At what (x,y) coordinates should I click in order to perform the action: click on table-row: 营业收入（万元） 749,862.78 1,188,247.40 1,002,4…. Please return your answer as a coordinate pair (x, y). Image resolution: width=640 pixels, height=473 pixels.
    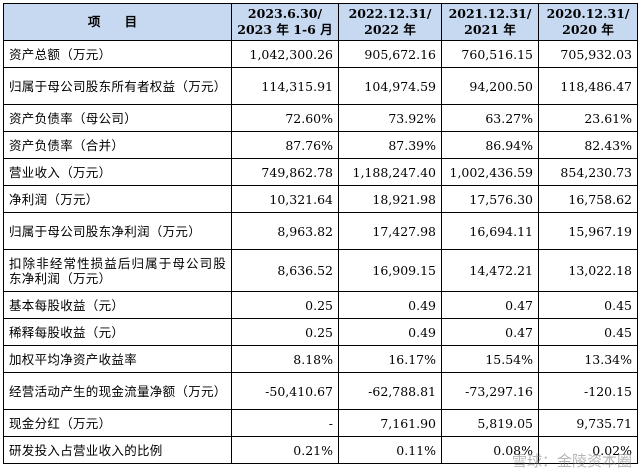
    Looking at the image, I should click on (320, 172).